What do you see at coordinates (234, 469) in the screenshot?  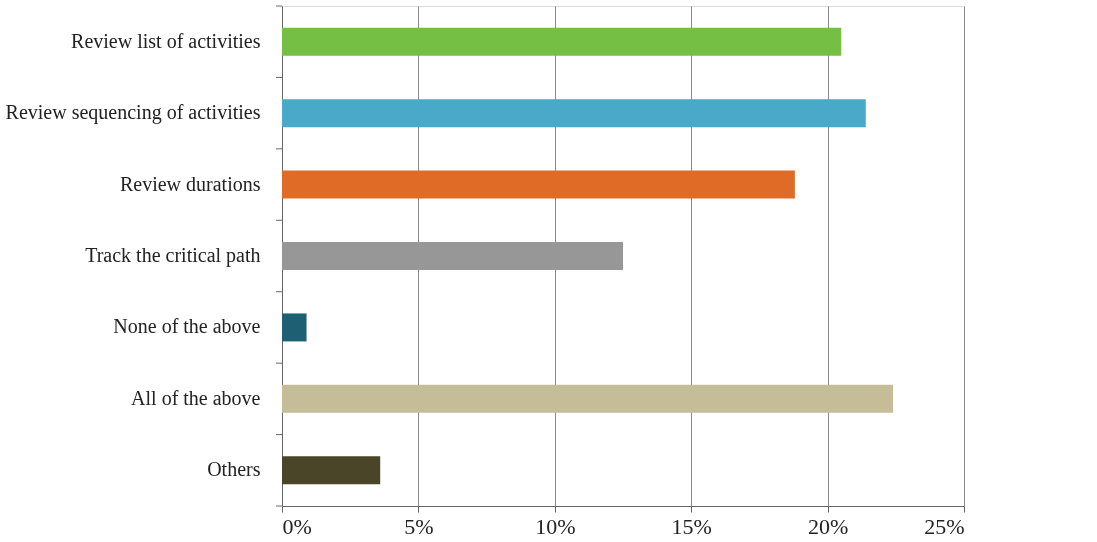 I see `y-tick-label: Others` at bounding box center [234, 469].